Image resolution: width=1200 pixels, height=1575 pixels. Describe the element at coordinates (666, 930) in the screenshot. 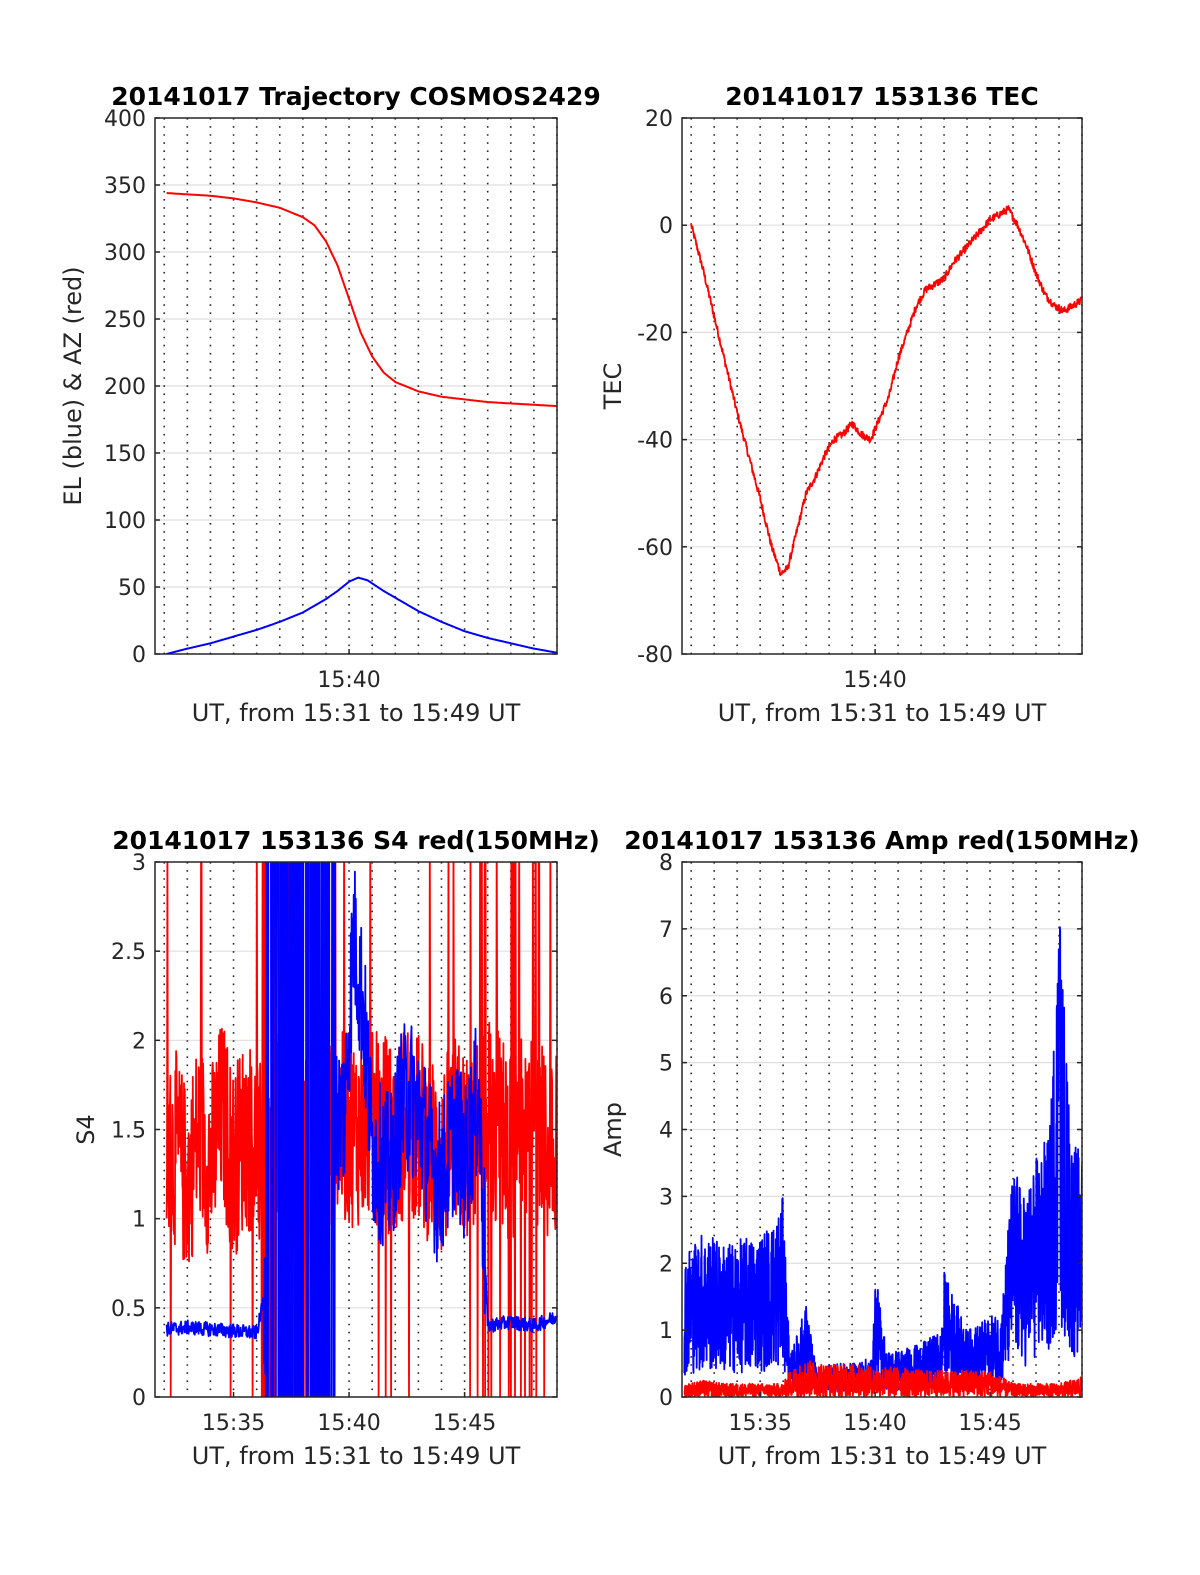

I see `y-tick-label: 7` at that location.